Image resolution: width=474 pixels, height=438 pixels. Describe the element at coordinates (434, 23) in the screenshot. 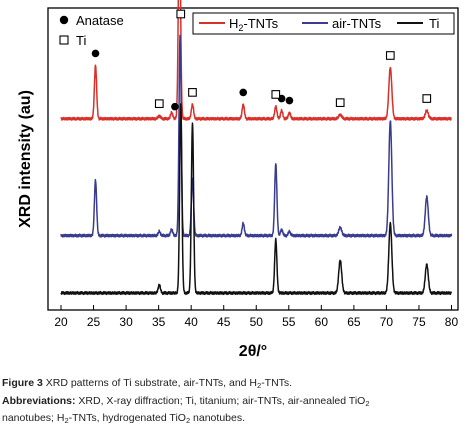

I see `legend-label-ti: Ti` at that location.